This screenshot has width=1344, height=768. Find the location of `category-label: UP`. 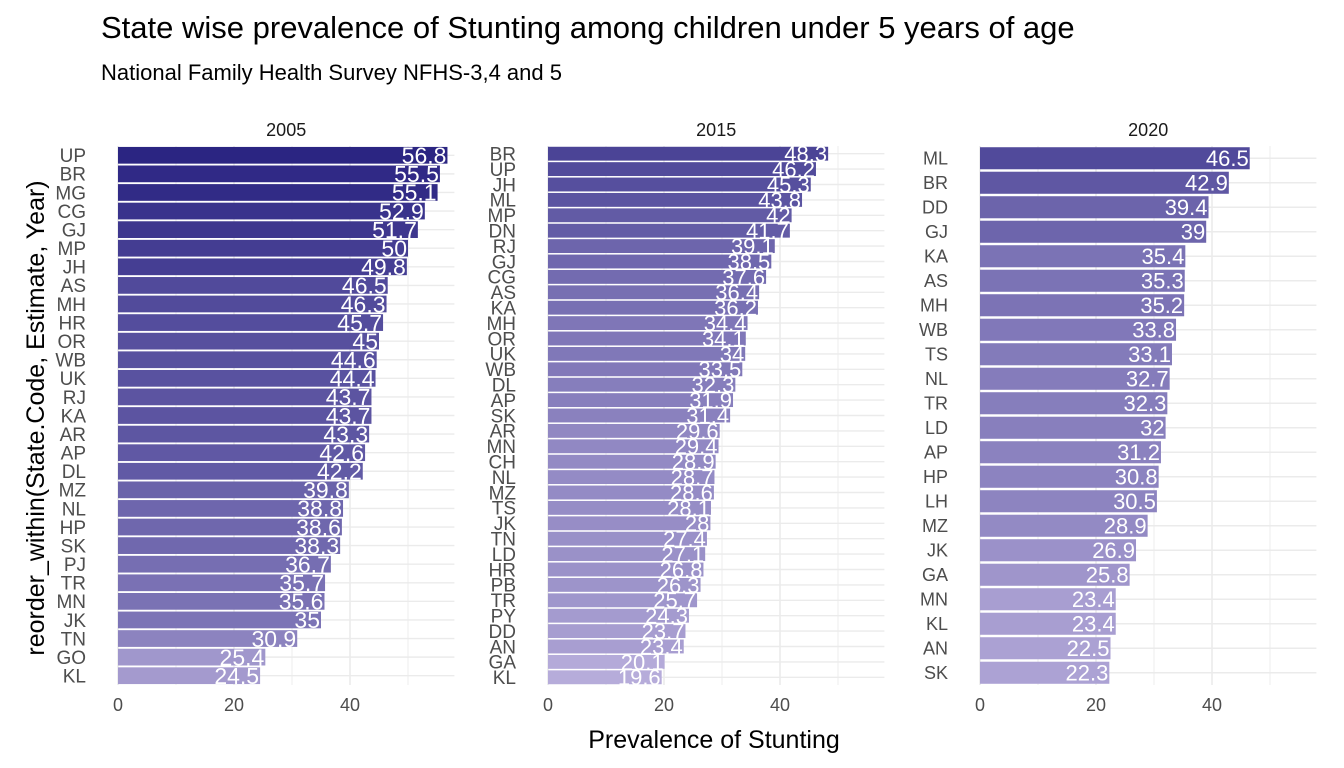

category-label: UP is located at coordinates (73, 156).